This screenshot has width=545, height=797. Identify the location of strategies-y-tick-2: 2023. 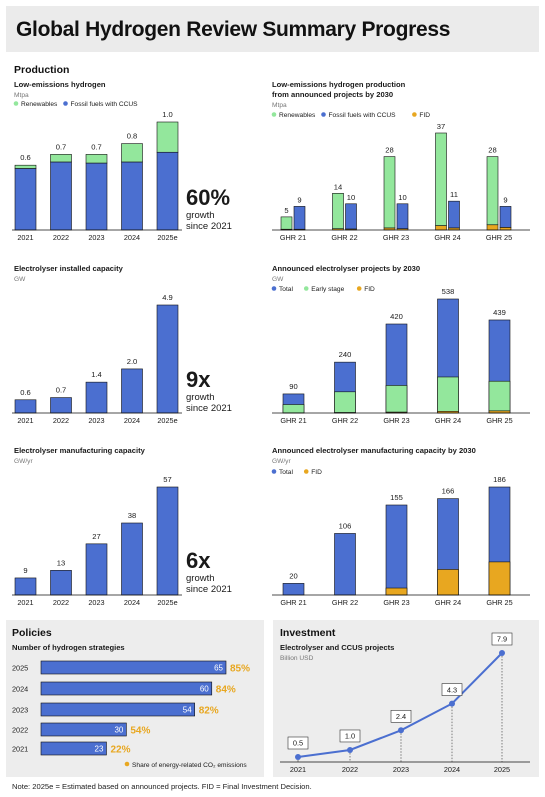
(20, 710).